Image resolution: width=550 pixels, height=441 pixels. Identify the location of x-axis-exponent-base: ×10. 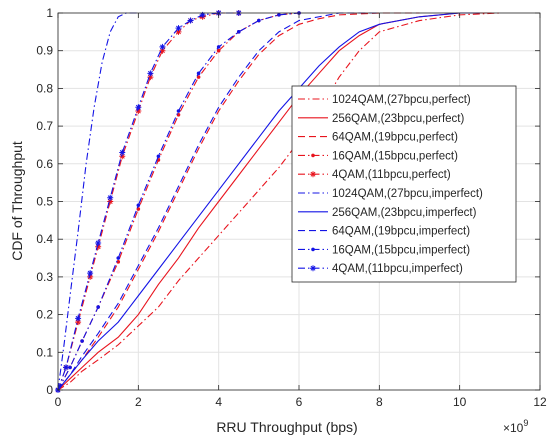
(513, 428).